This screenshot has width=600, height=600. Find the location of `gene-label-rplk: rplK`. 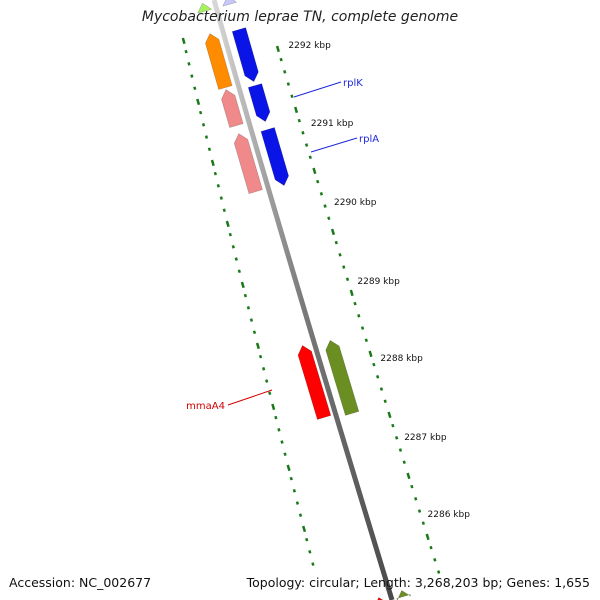

gene-label-rplk: rplK is located at coordinates (353, 83).